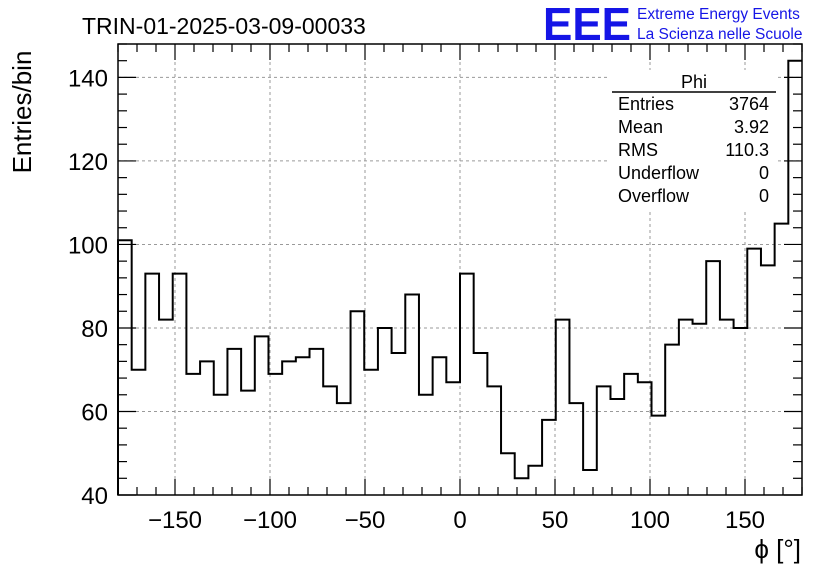 Image resolution: width=836 pixels, height=572 pixels. I want to click on stats-label-underflow: Underflow, so click(659, 173).